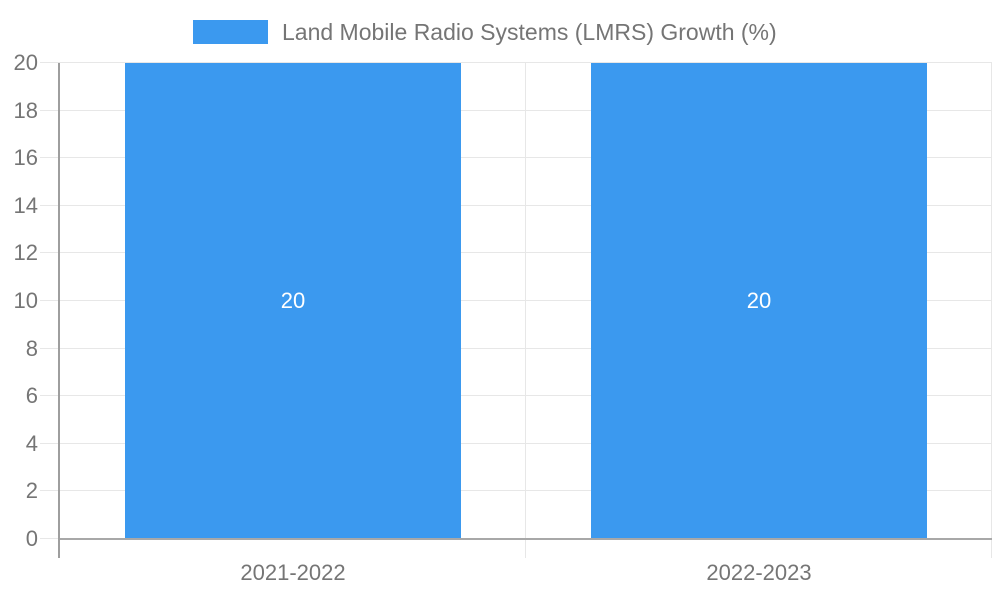 This screenshot has width=1000, height=600. Describe the element at coordinates (31, 443) in the screenshot. I see `y-tick-label: 4` at that location.